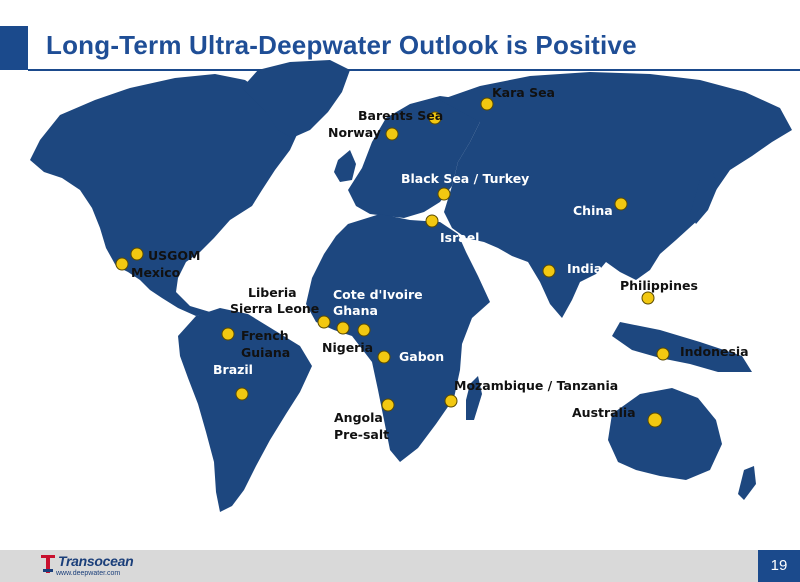  I want to click on label-black-sea-turkey: Black Sea / Turkey, so click(465, 178).